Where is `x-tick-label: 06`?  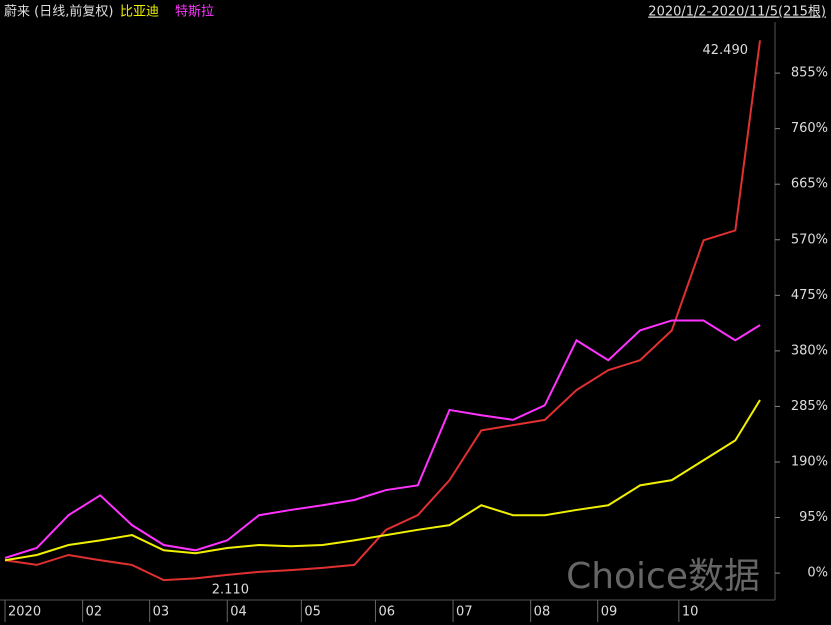 x-tick-label: 06 is located at coordinates (386, 612).